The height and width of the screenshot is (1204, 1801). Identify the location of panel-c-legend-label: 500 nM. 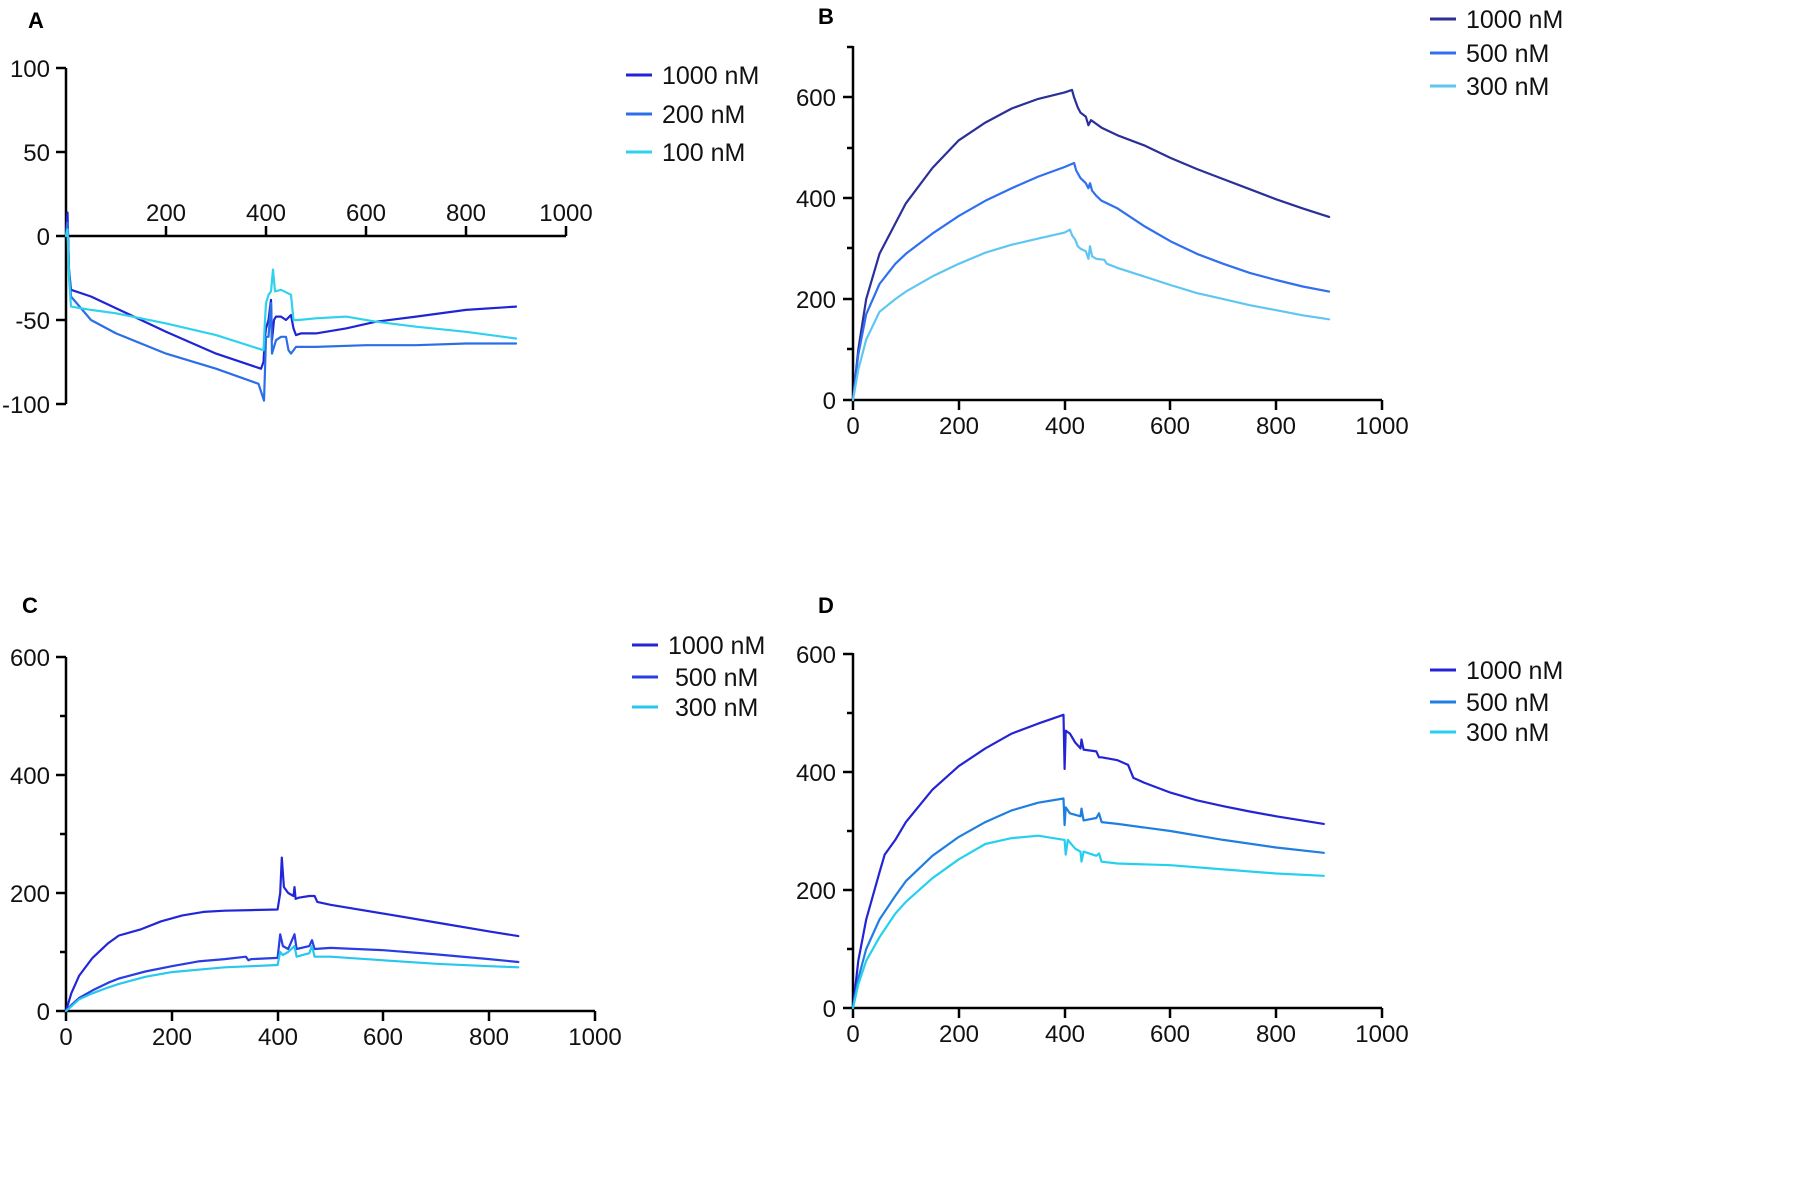
(716, 678).